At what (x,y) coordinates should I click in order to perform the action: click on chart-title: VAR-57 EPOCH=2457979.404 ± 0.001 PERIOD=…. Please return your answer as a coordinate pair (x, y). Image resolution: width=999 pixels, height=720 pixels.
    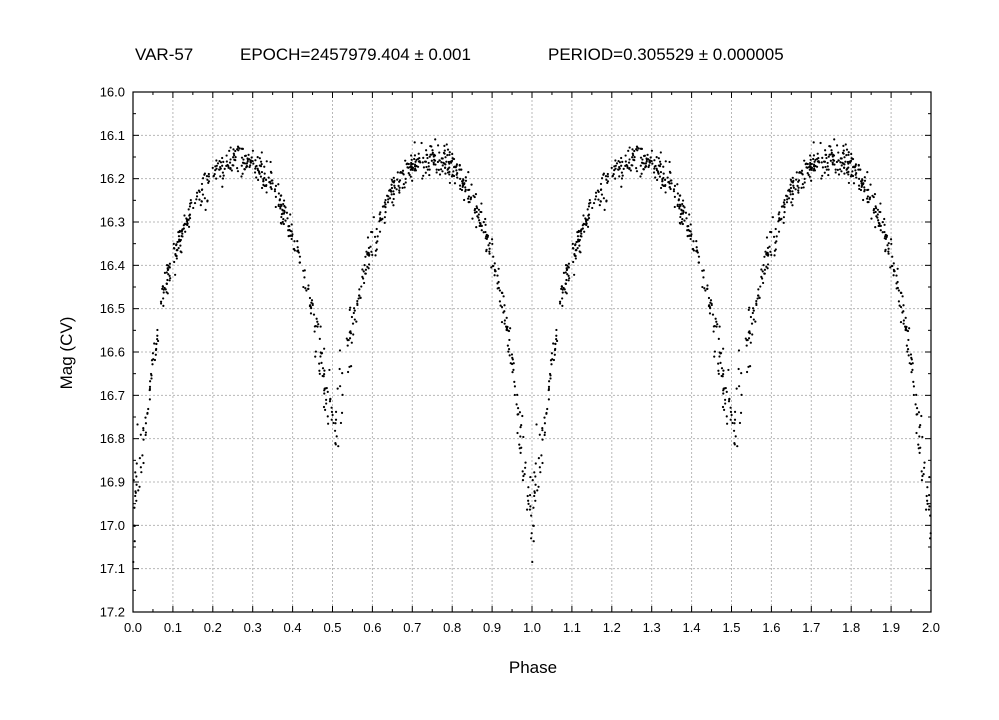
    Looking at the image, I should click on (459, 54).